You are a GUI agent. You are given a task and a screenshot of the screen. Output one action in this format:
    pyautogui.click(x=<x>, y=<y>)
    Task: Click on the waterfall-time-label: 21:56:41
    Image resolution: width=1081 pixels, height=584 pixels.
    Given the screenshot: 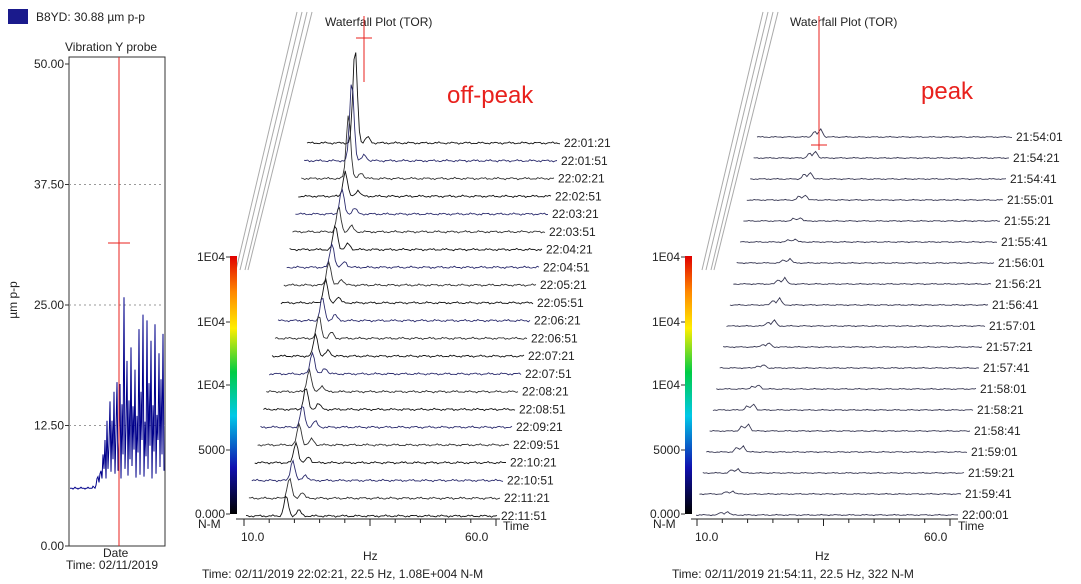 What is the action you would take?
    pyautogui.click(x=1015, y=305)
    